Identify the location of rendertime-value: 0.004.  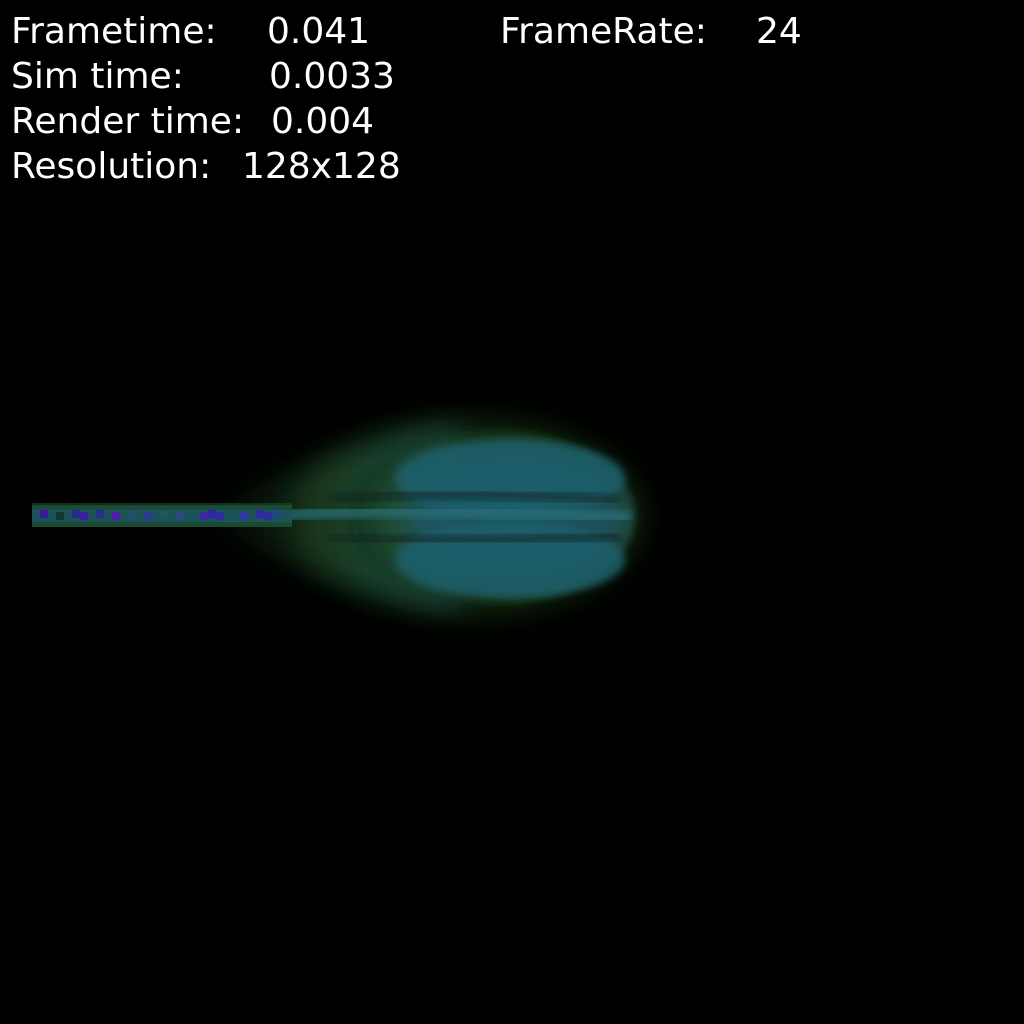
(323, 121).